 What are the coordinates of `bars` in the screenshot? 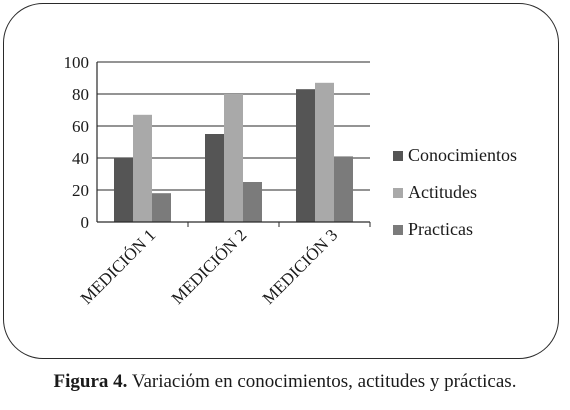 It's located at (233, 152).